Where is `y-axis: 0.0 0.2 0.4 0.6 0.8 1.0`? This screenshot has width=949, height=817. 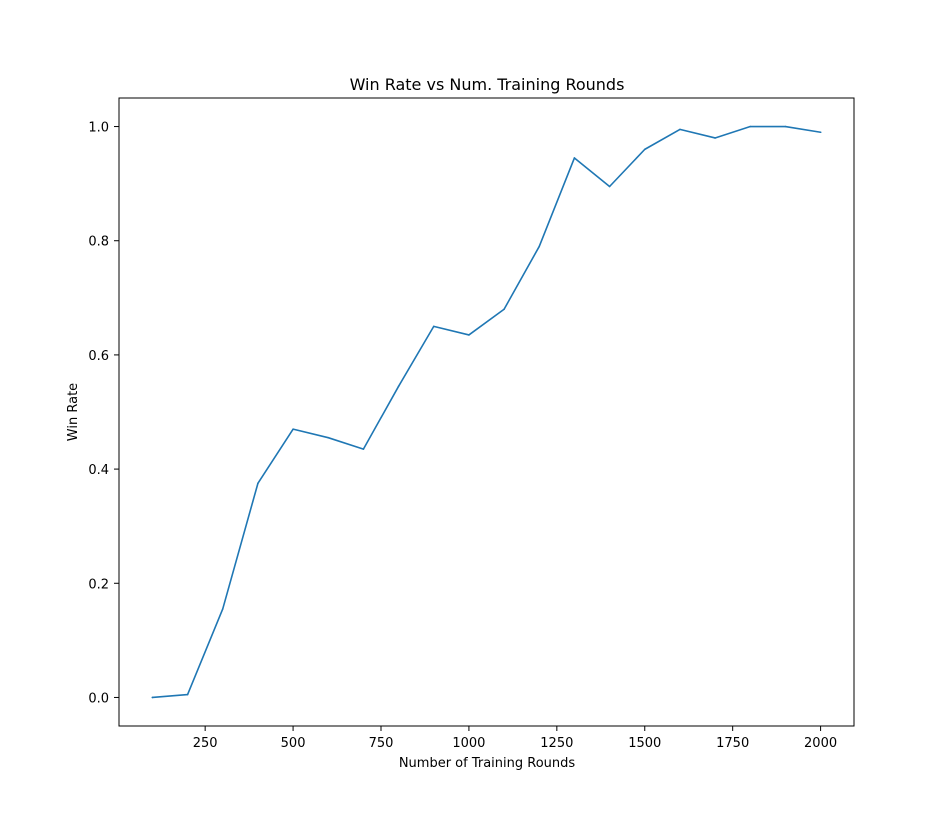 y-axis: 0.0 0.2 0.4 0.6 0.8 1.0 is located at coordinates (103, 413).